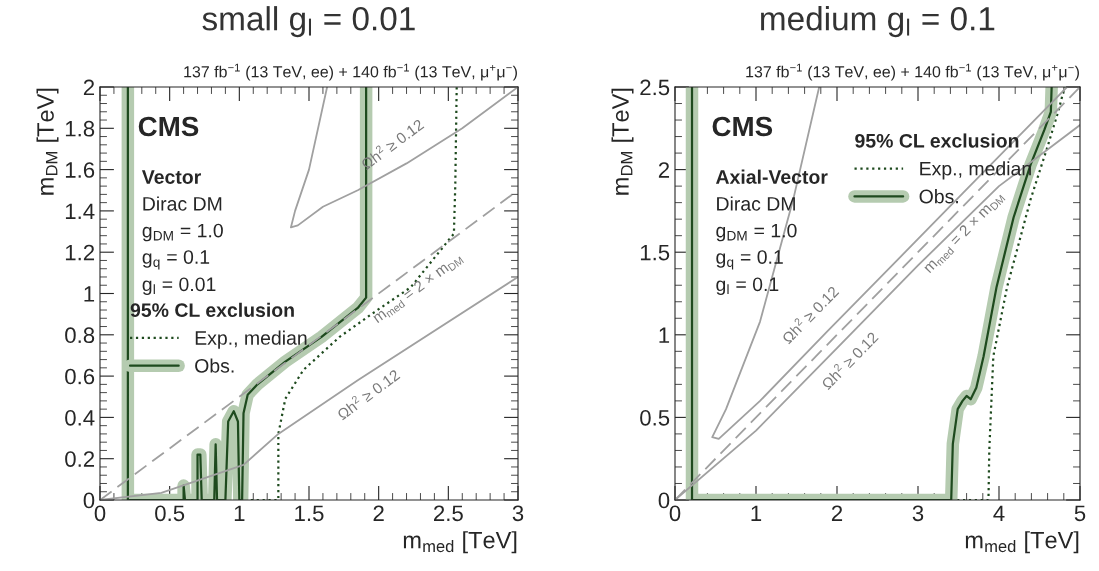 The width and height of the screenshot is (1099, 571). Describe the element at coordinates (179, 286) in the screenshot. I see `annotation: g$_{l}$ = 0.01` at that location.